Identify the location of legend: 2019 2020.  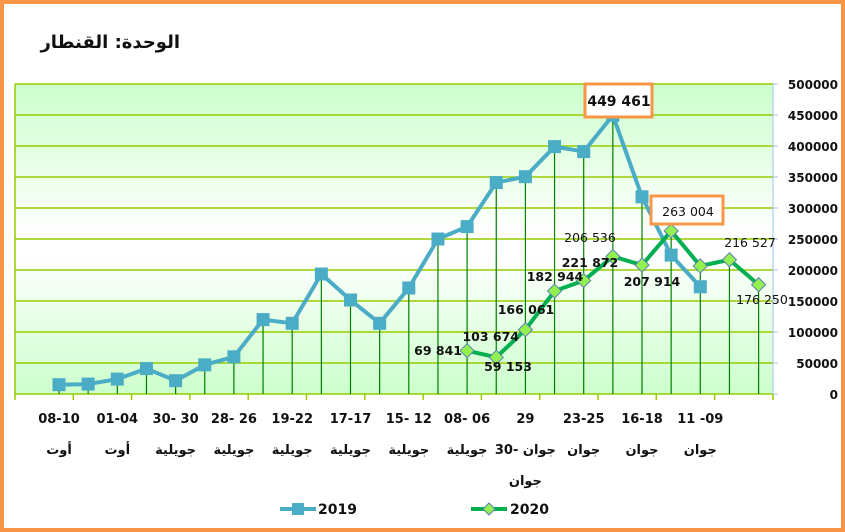
(414, 510).